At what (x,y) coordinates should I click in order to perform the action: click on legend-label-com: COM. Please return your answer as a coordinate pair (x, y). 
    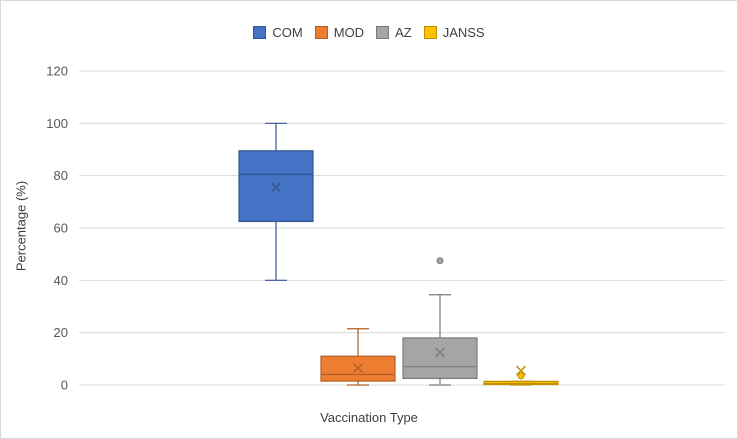
    Looking at the image, I should click on (287, 32).